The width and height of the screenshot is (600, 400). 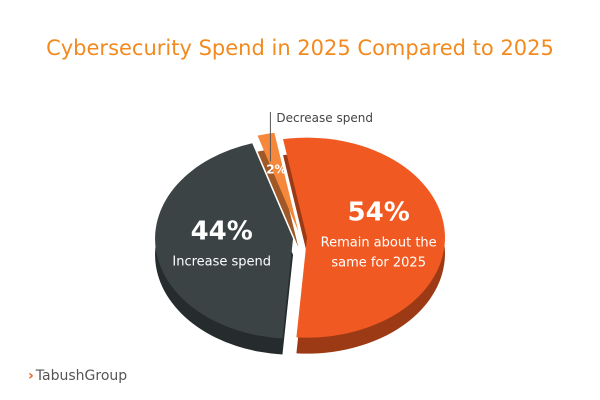 I want to click on slice-category: Remain about the same for 2025, so click(x=378, y=253).